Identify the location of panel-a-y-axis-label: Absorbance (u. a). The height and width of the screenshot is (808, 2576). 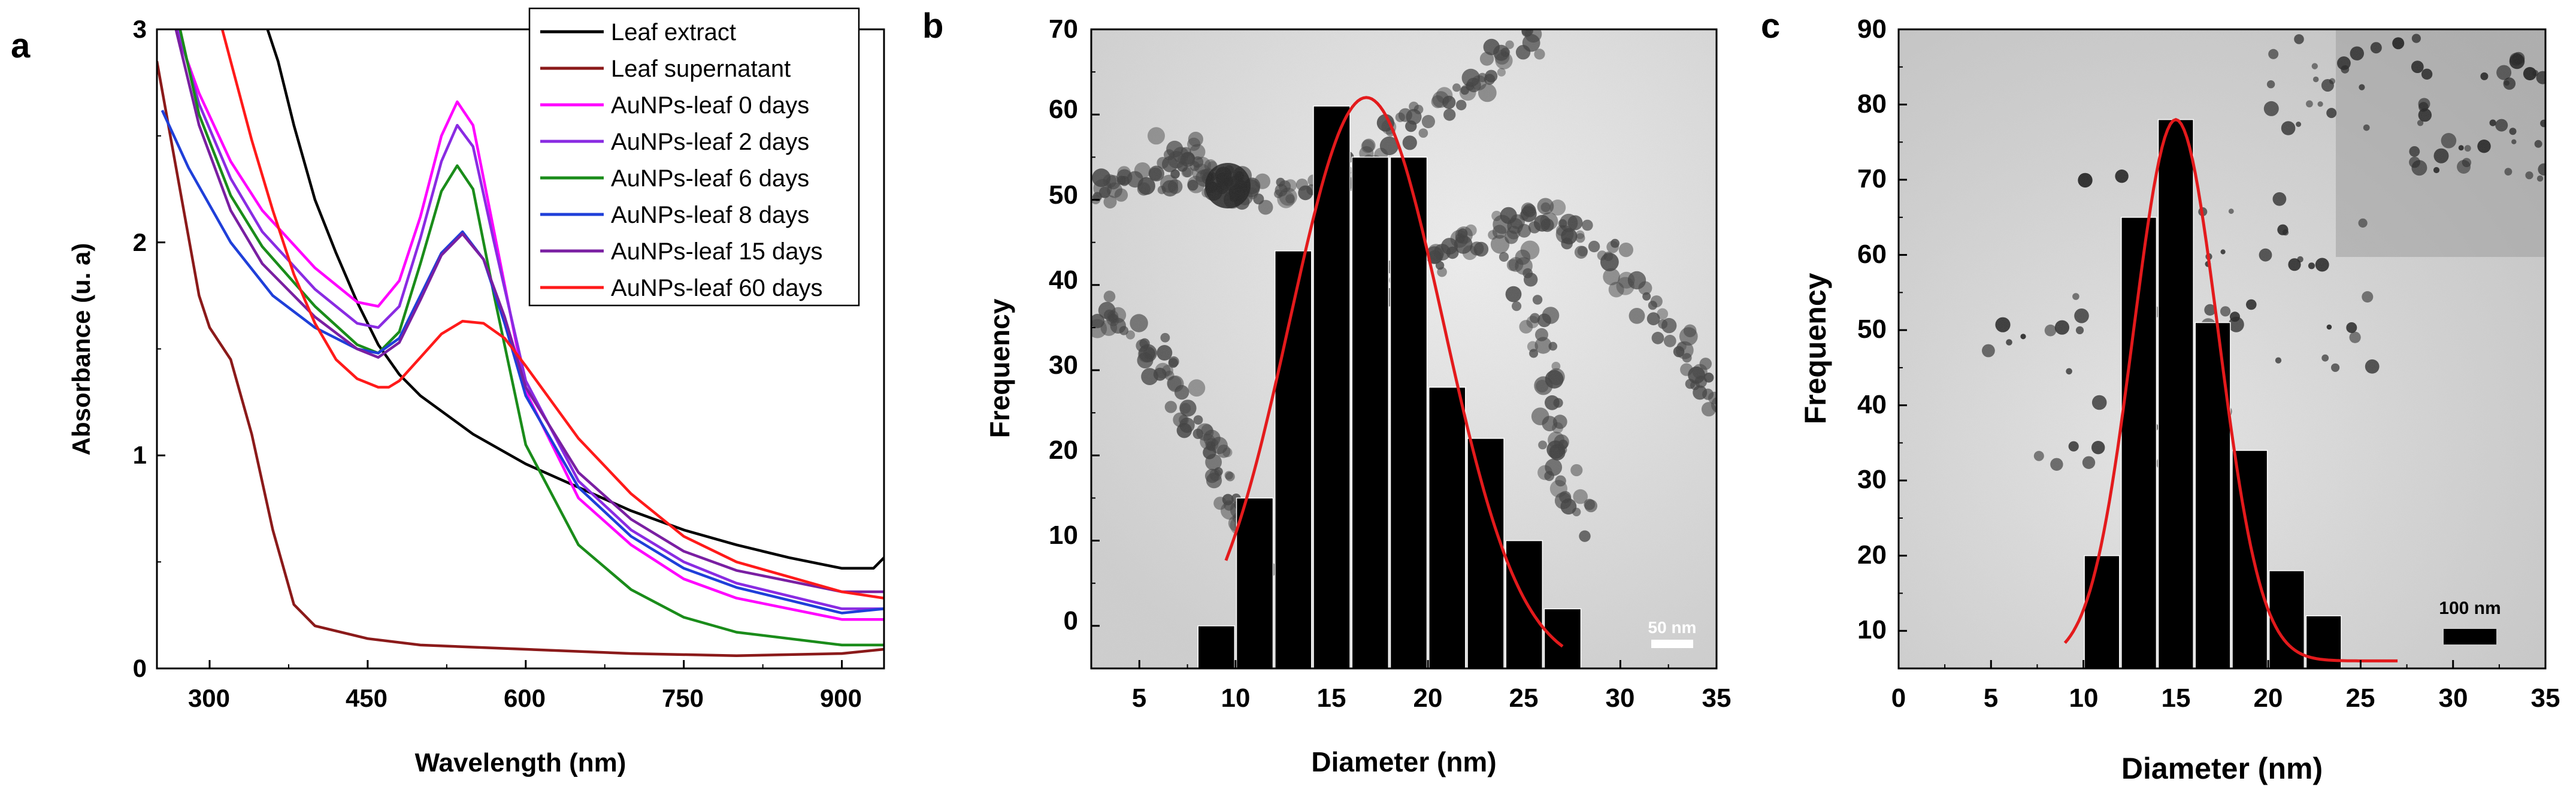
(81, 349).